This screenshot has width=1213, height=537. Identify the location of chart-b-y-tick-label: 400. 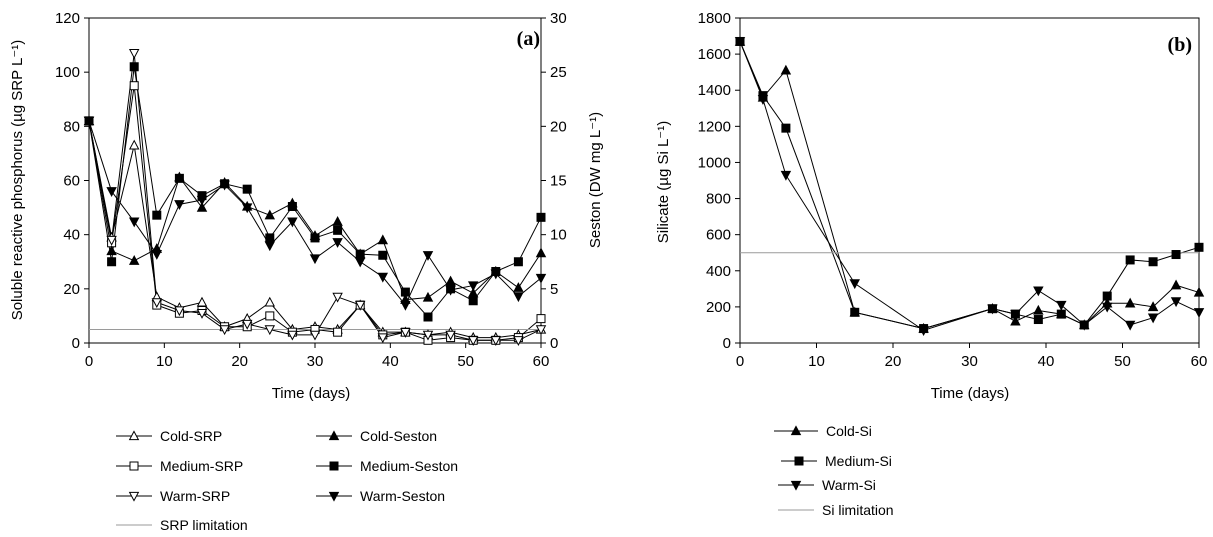
(718, 271).